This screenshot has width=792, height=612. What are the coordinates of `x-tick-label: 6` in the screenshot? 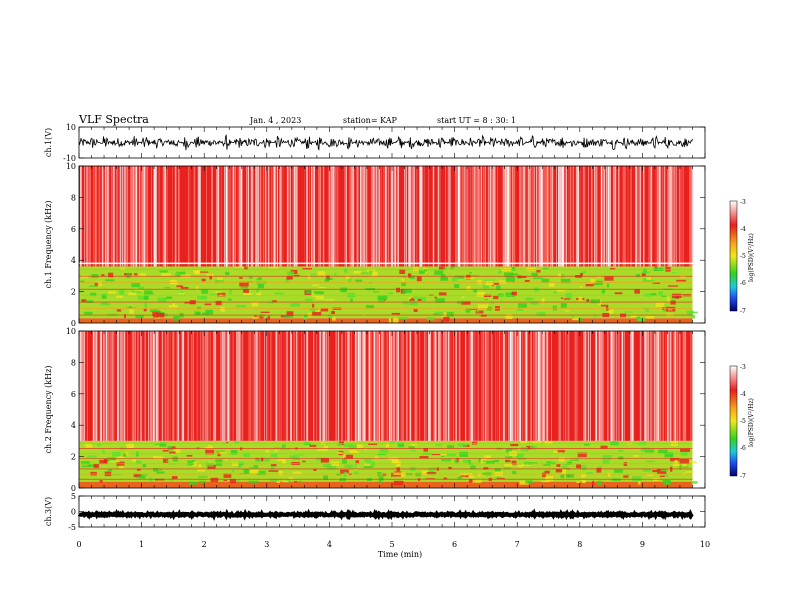 It's located at (454, 544).